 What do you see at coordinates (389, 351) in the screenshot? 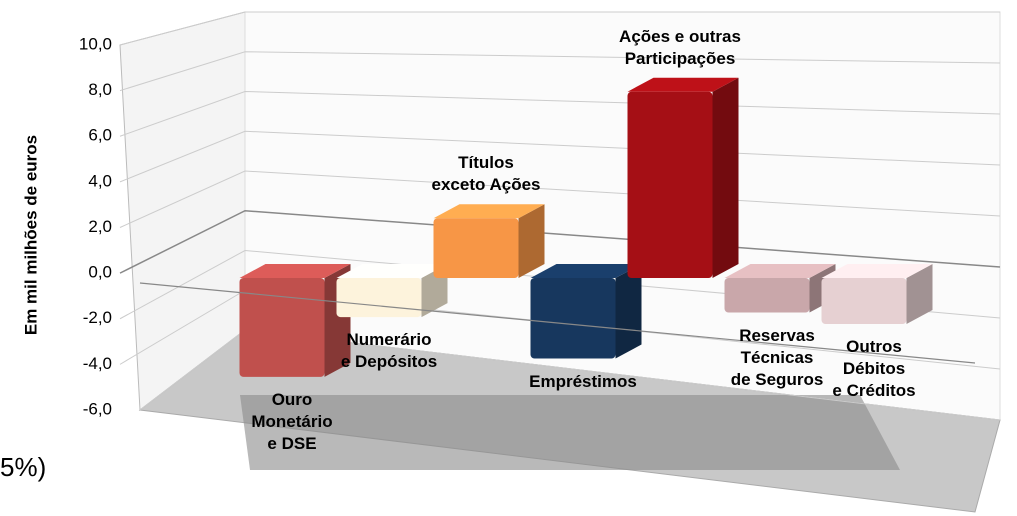
I see `category-label: Numerário e Depósitos` at bounding box center [389, 351].